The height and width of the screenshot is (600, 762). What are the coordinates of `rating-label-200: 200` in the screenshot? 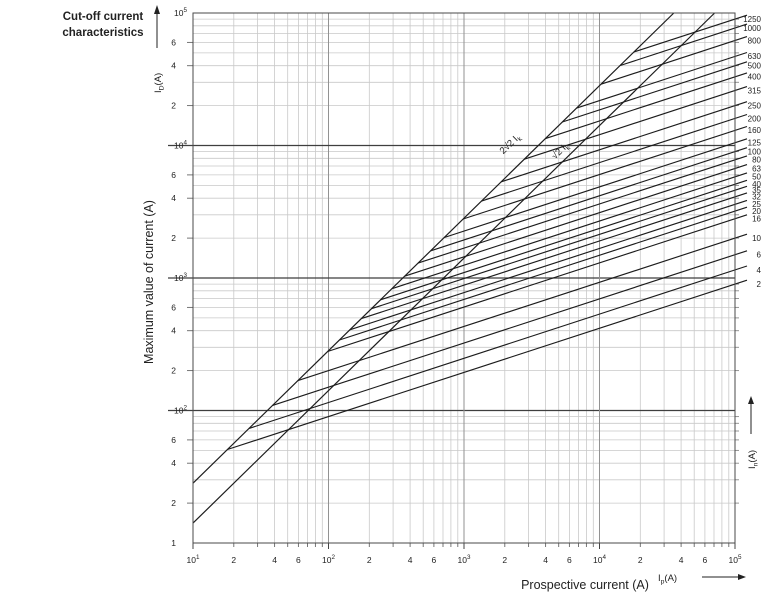 It's located at (755, 118).